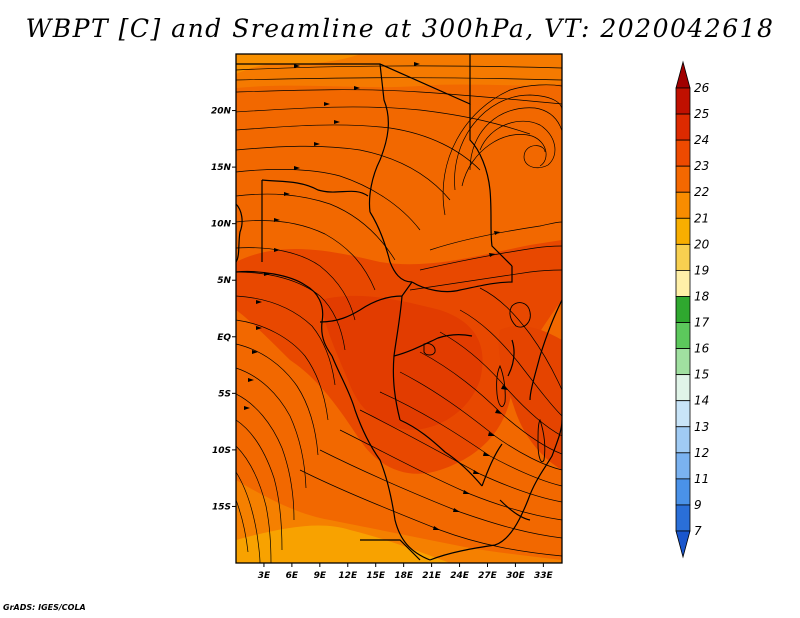  Describe the element at coordinates (701, 479) in the screenshot. I see `colorbar-label: 11` at that location.